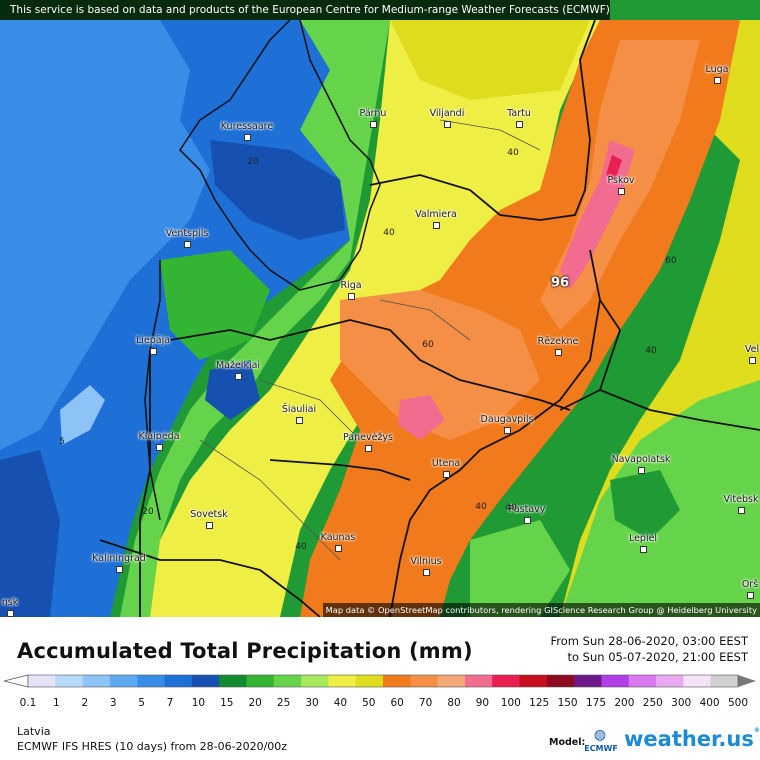 The image size is (760, 760). I want to click on city-marker-navapolatsk, so click(641, 470).